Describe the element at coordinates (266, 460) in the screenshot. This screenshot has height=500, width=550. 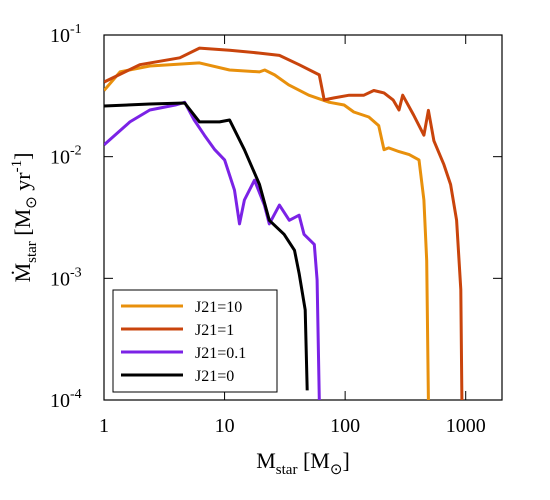
I see `x-axis-label-part: M` at that location.